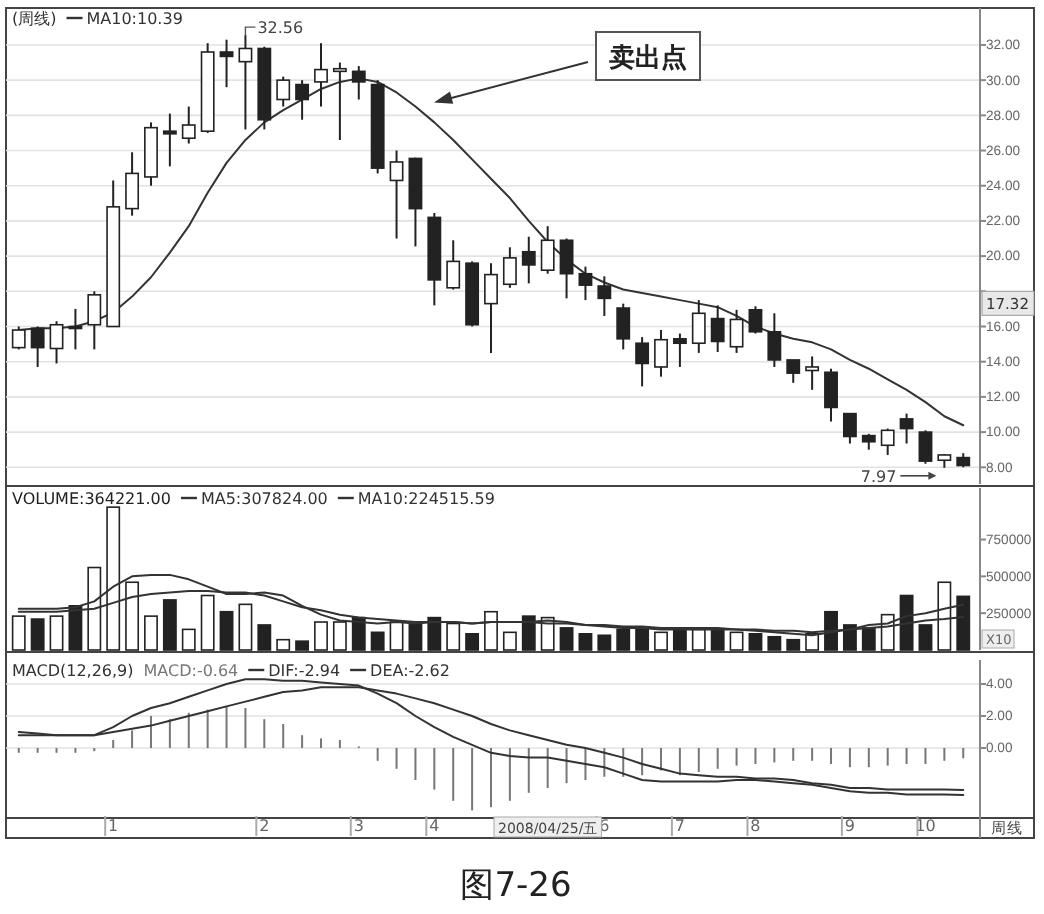 The height and width of the screenshot is (914, 1044). I want to click on legend-label: DIF:-2.94, so click(304, 671).